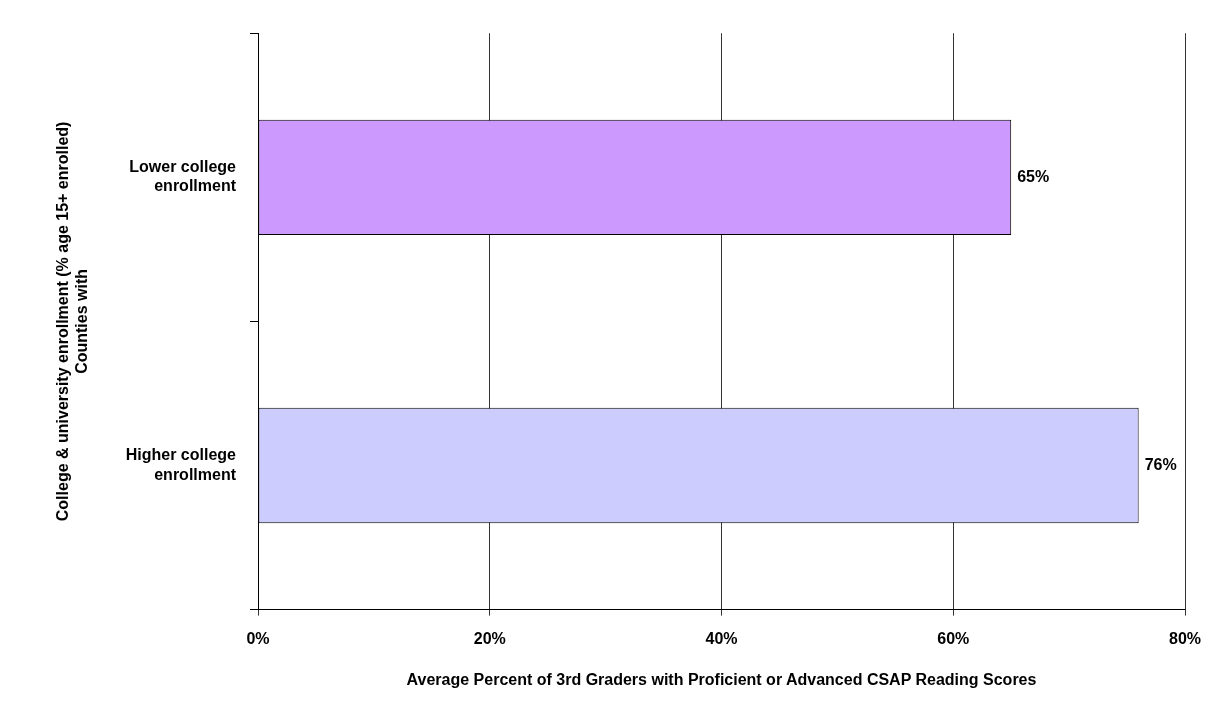 The height and width of the screenshot is (702, 1216). What do you see at coordinates (183, 176) in the screenshot?
I see `y-tick-label: Lower college enrollment` at bounding box center [183, 176].